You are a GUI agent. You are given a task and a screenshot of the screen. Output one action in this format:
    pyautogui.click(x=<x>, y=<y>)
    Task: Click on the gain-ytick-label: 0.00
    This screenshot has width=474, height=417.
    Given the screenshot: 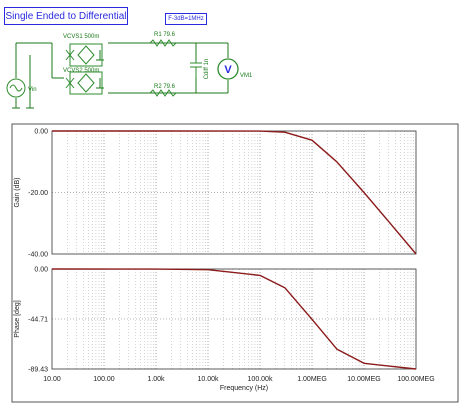 What is the action you would take?
    pyautogui.click(x=41, y=132)
    